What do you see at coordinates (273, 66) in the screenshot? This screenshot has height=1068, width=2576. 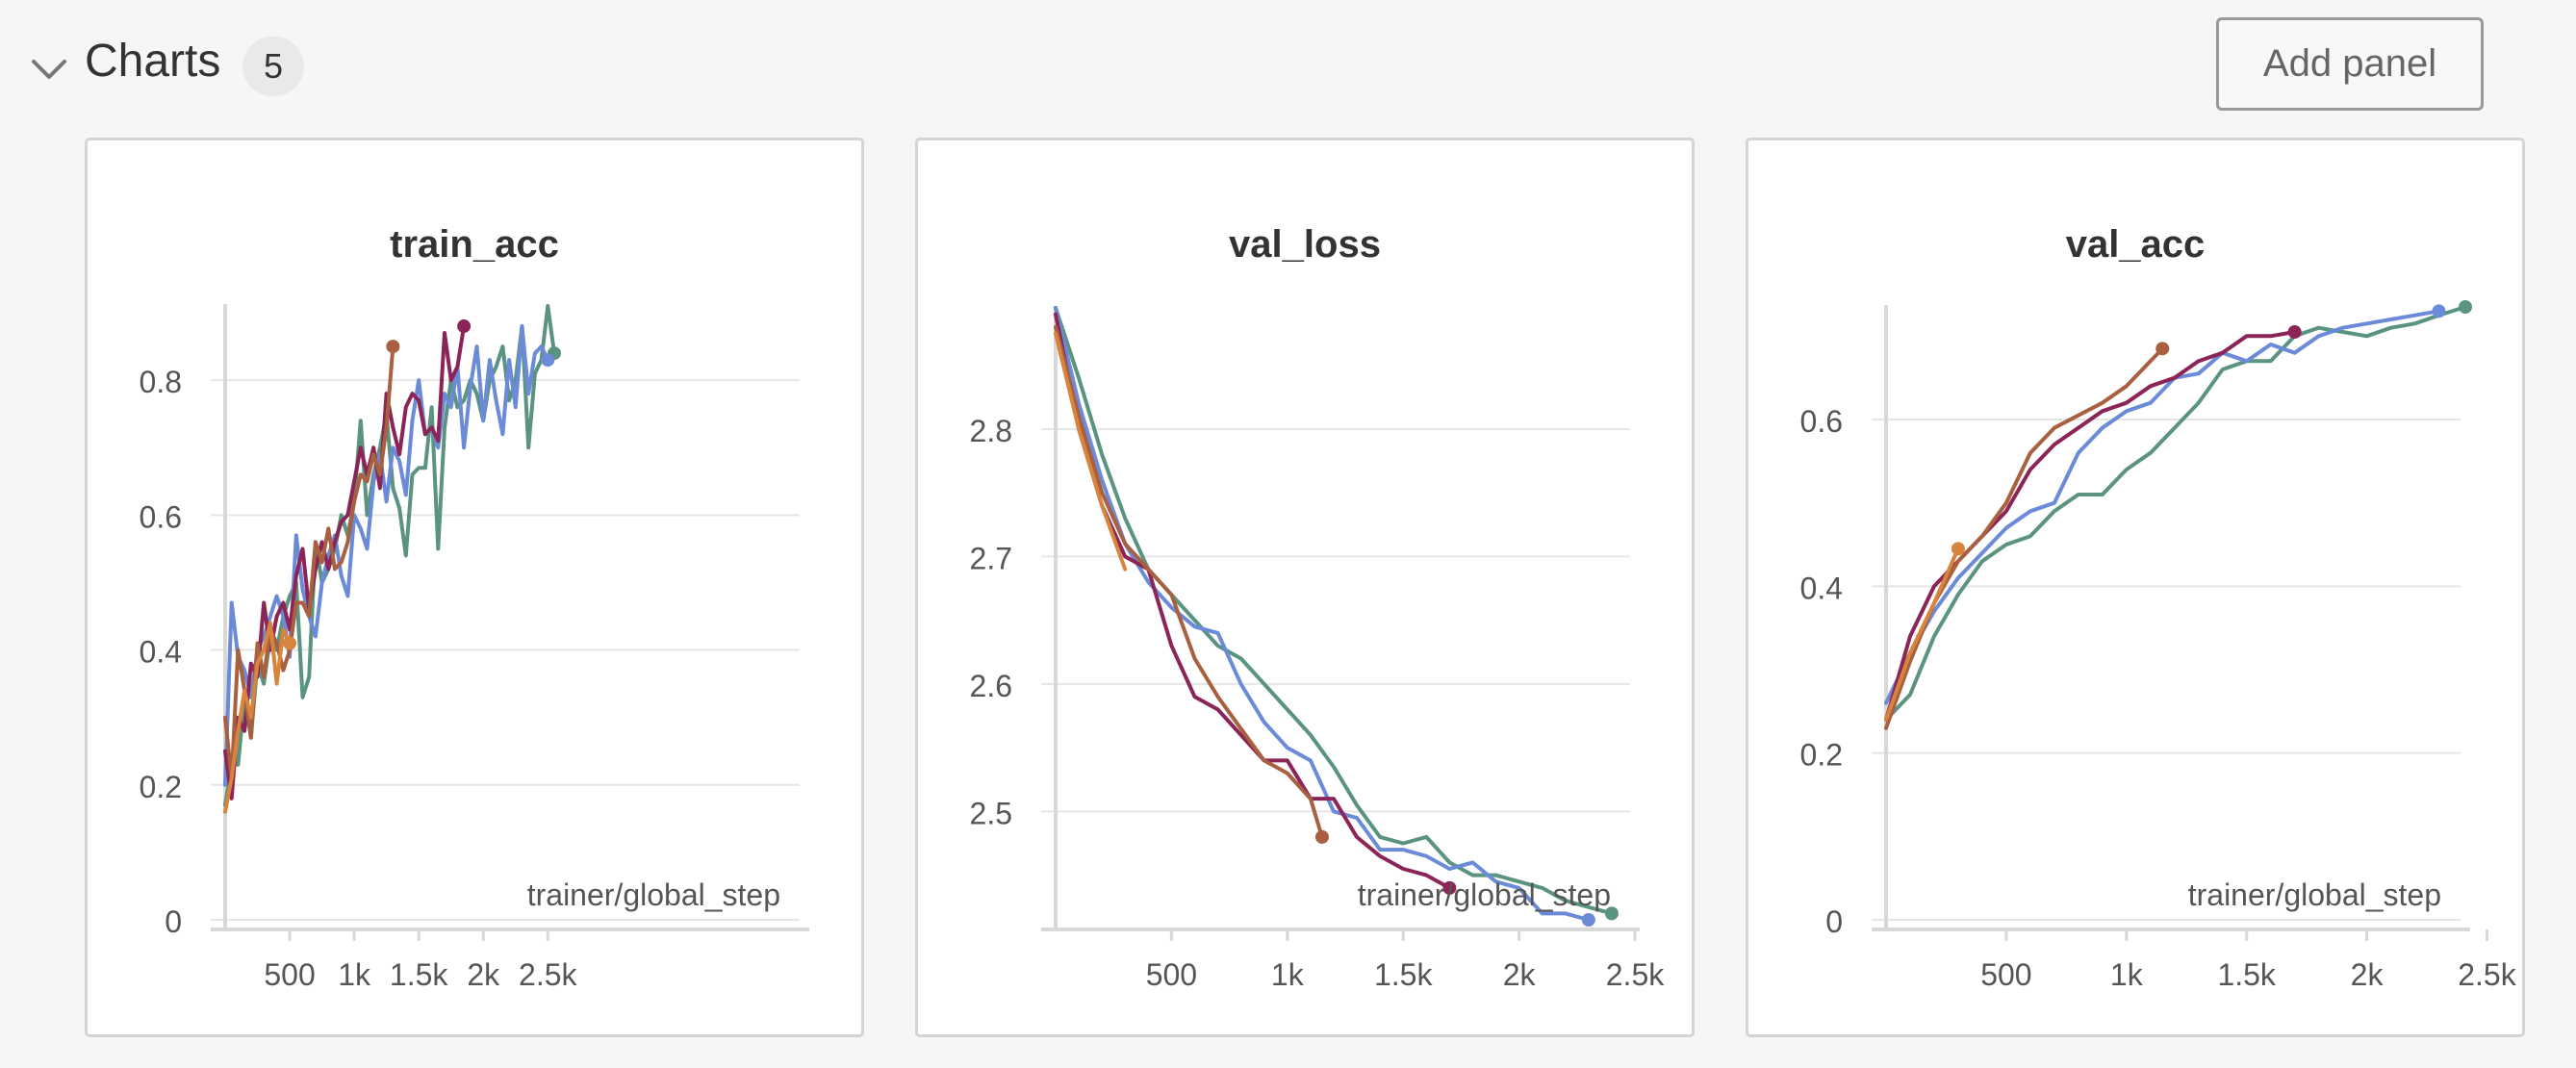 I see `panel-count-badge: 5` at bounding box center [273, 66].